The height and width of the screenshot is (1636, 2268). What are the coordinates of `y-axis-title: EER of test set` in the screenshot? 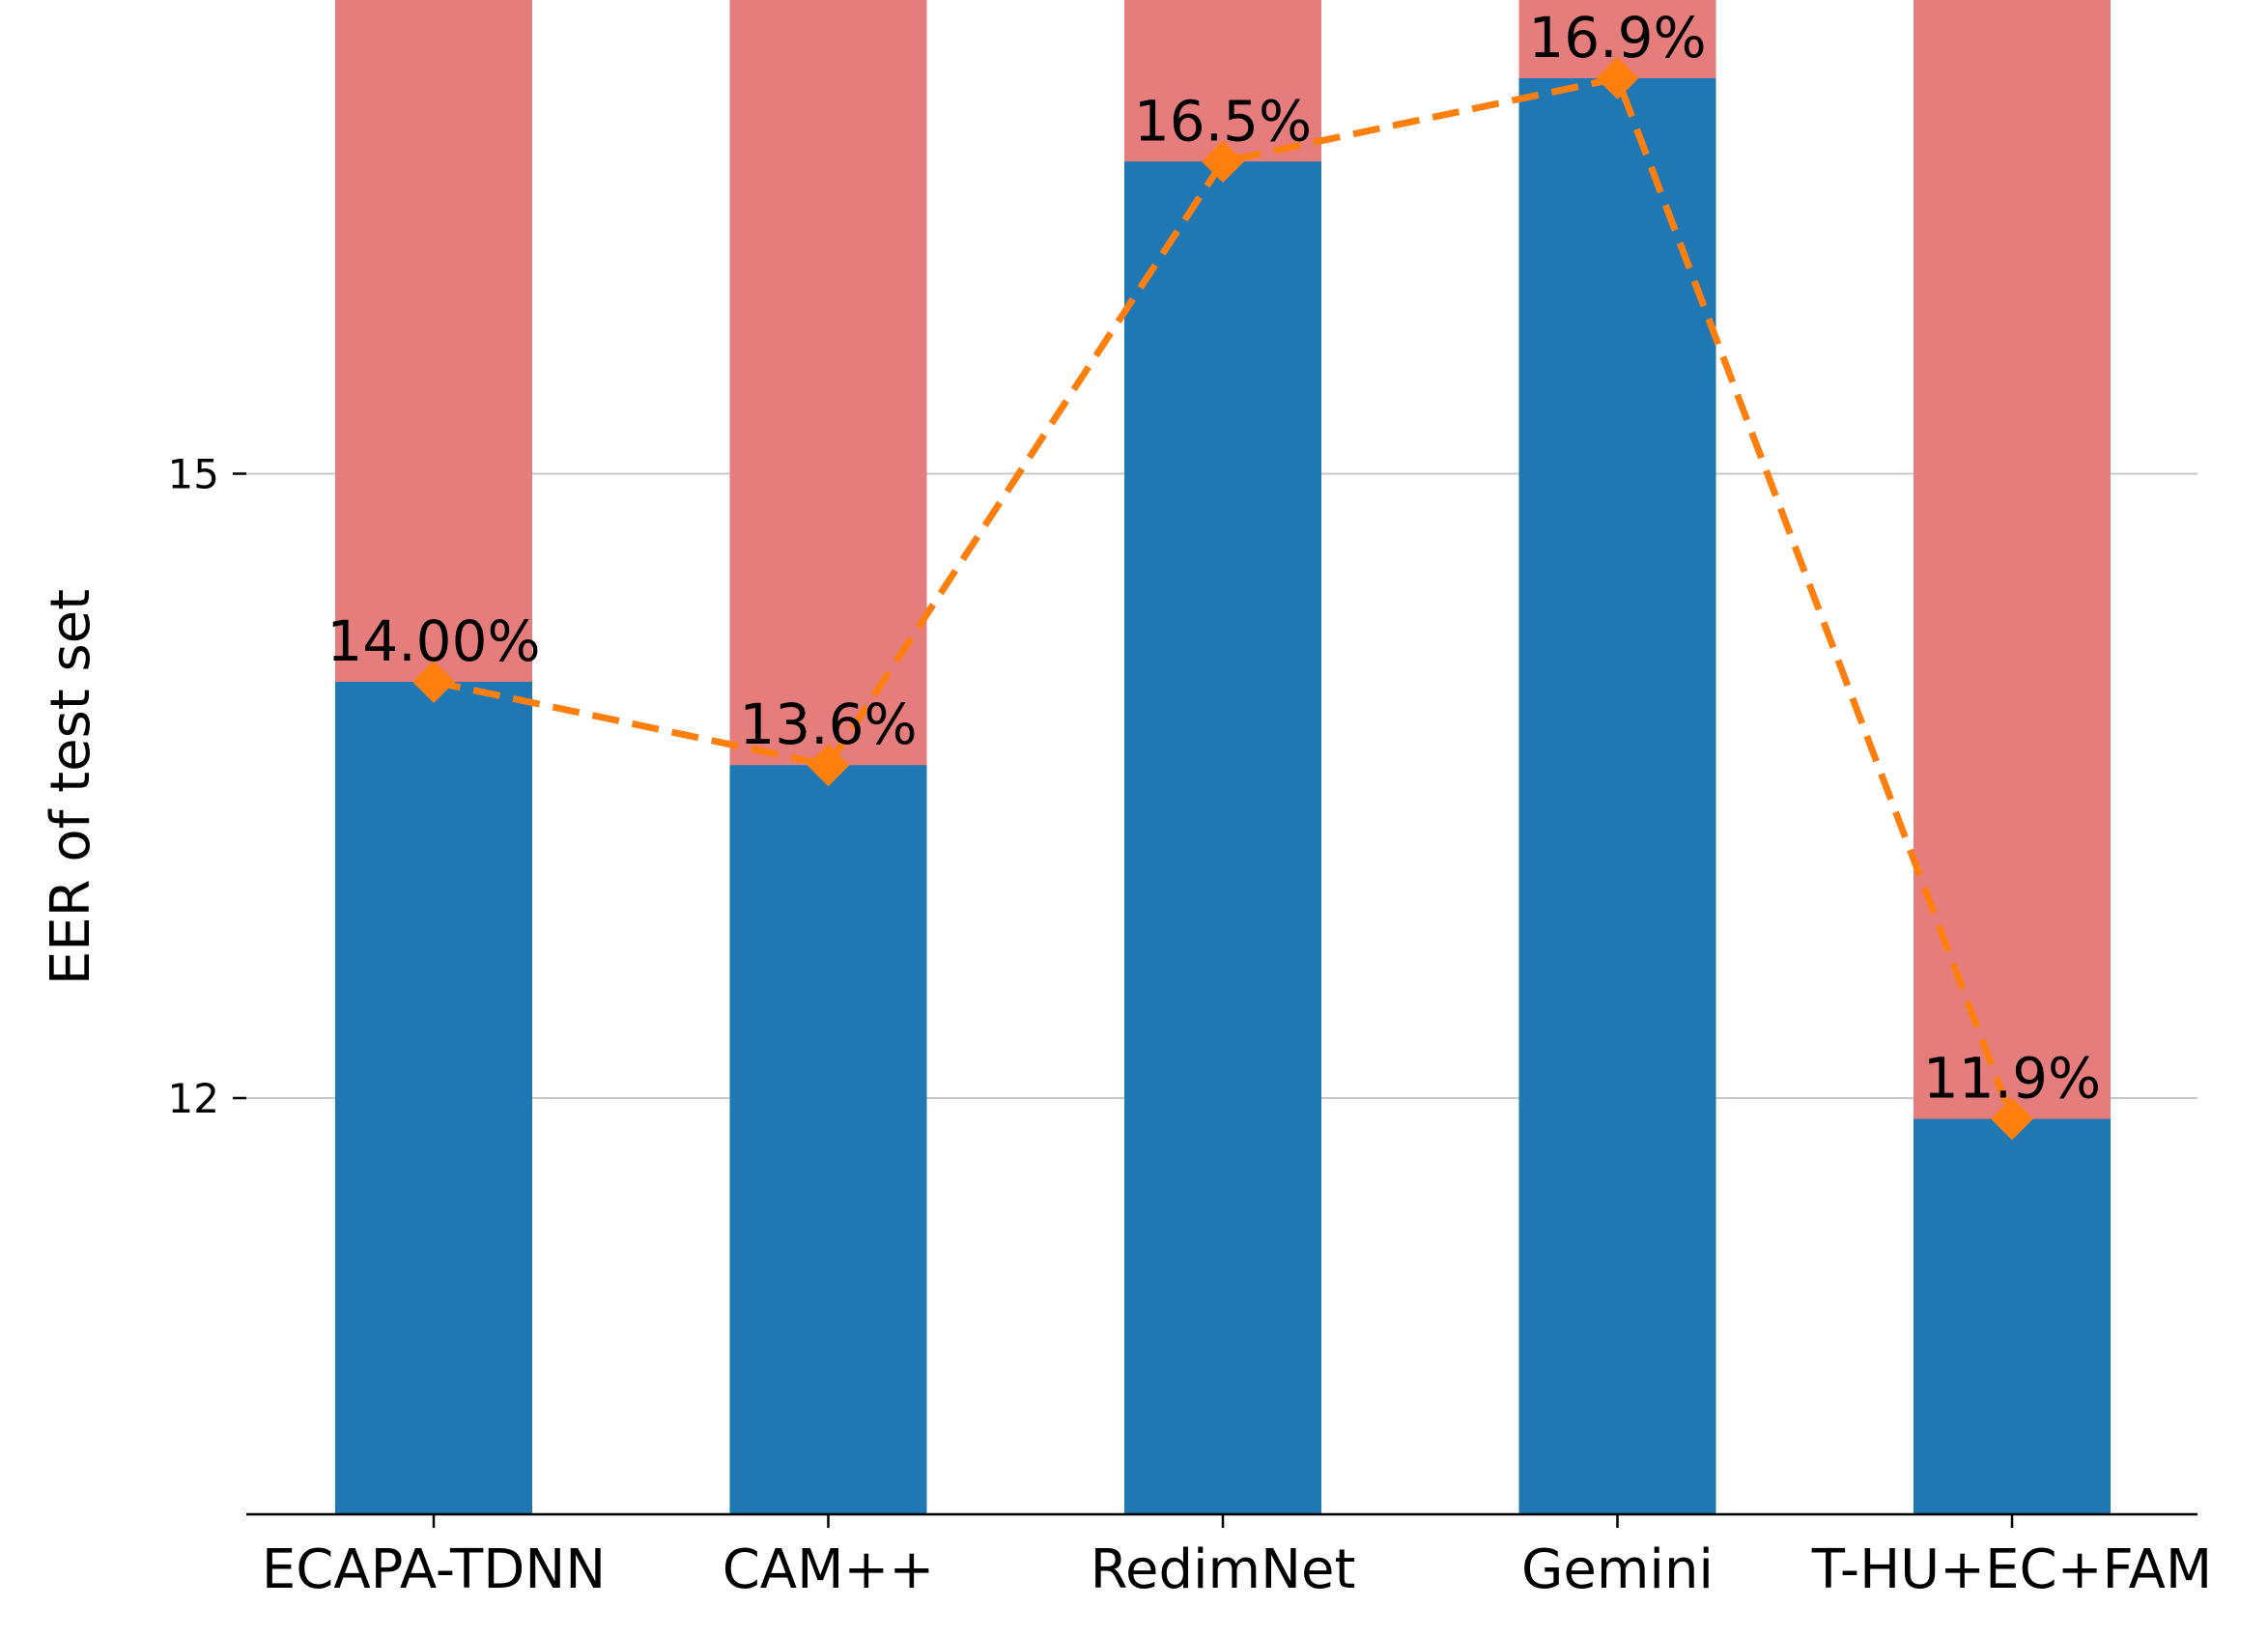 It's located at (71, 787).